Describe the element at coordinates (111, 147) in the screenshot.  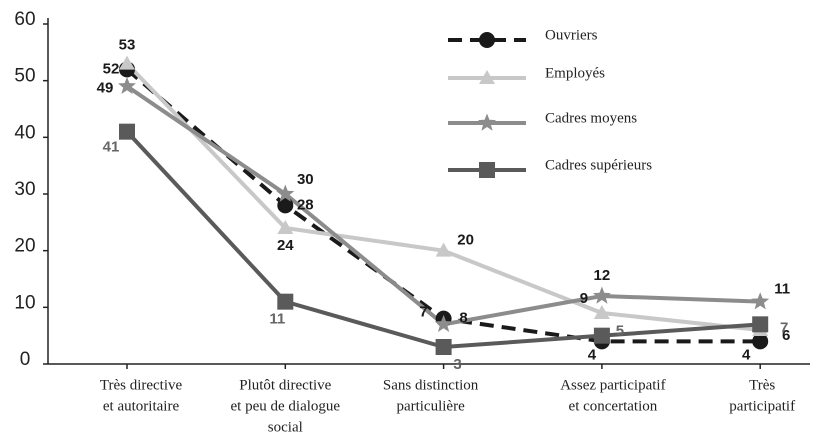
I see `data-label: 41` at that location.